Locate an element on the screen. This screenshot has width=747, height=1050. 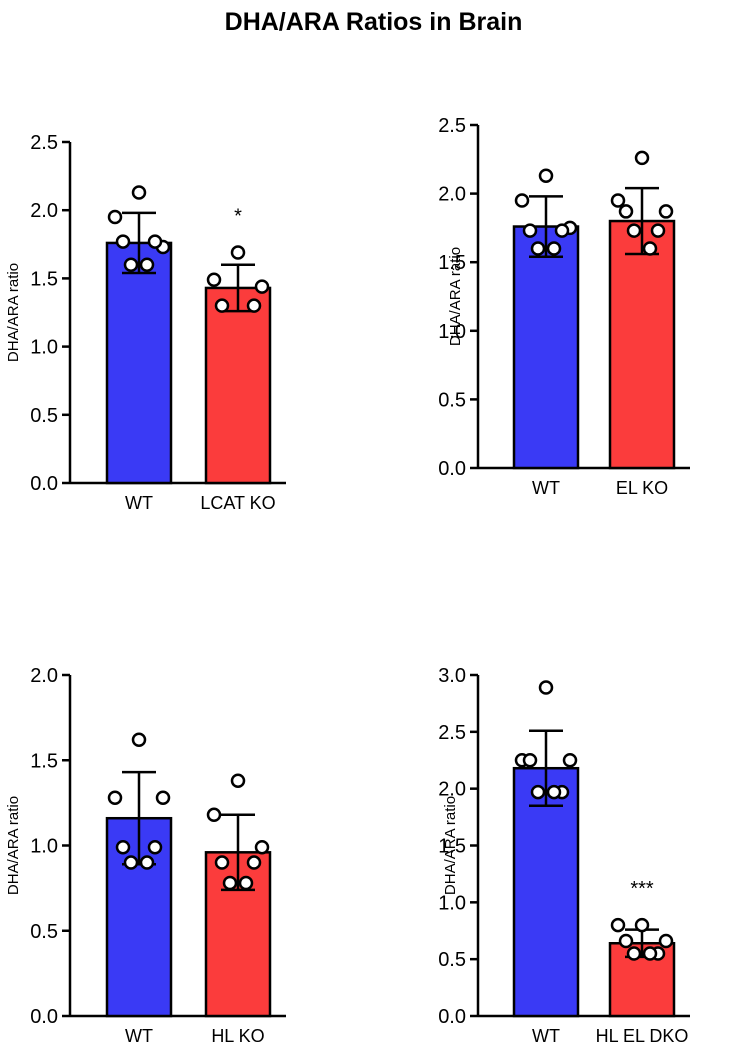
x-category-label: LCAT KO is located at coordinates (237, 503).